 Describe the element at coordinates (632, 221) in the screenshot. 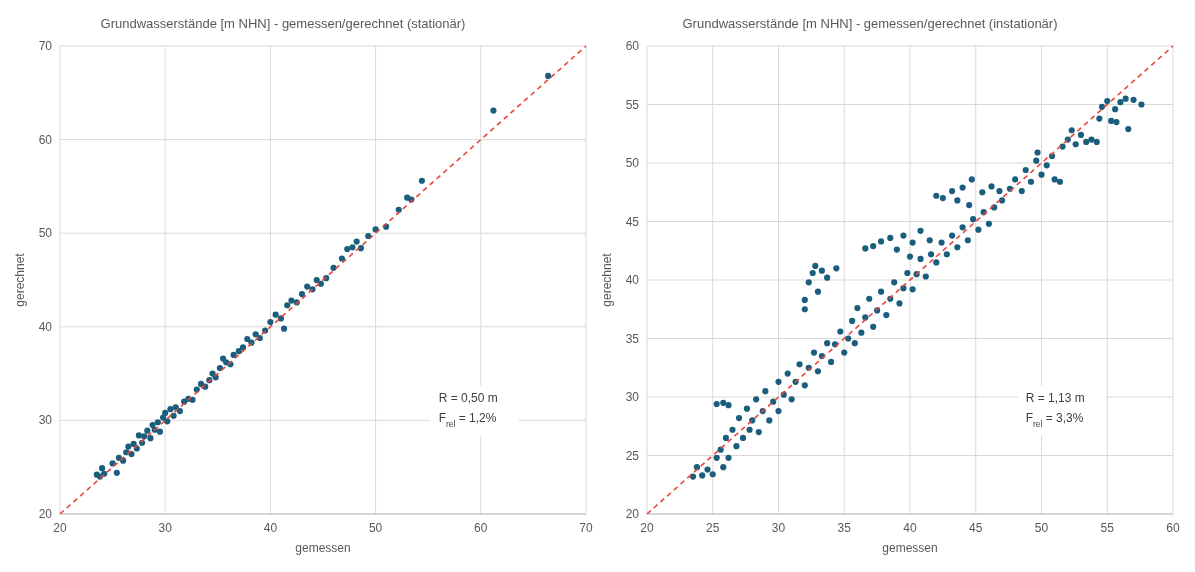

I see `y-tick-label: 45` at that location.